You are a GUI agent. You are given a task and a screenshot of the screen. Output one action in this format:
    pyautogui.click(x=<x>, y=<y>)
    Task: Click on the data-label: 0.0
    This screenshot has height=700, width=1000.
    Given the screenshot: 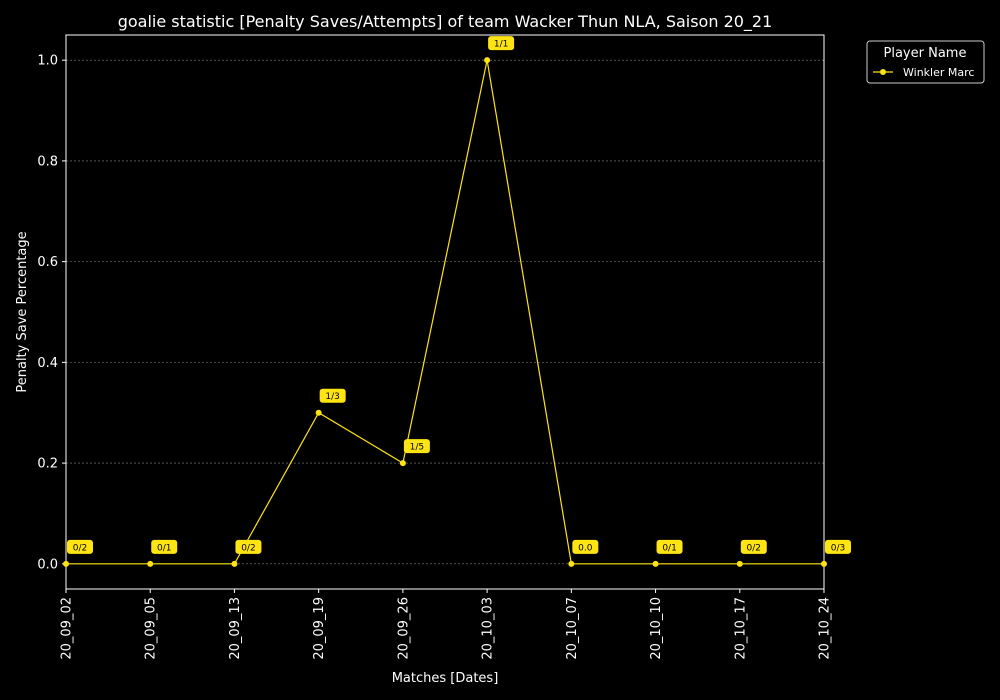 What is the action you would take?
    pyautogui.click(x=585, y=548)
    